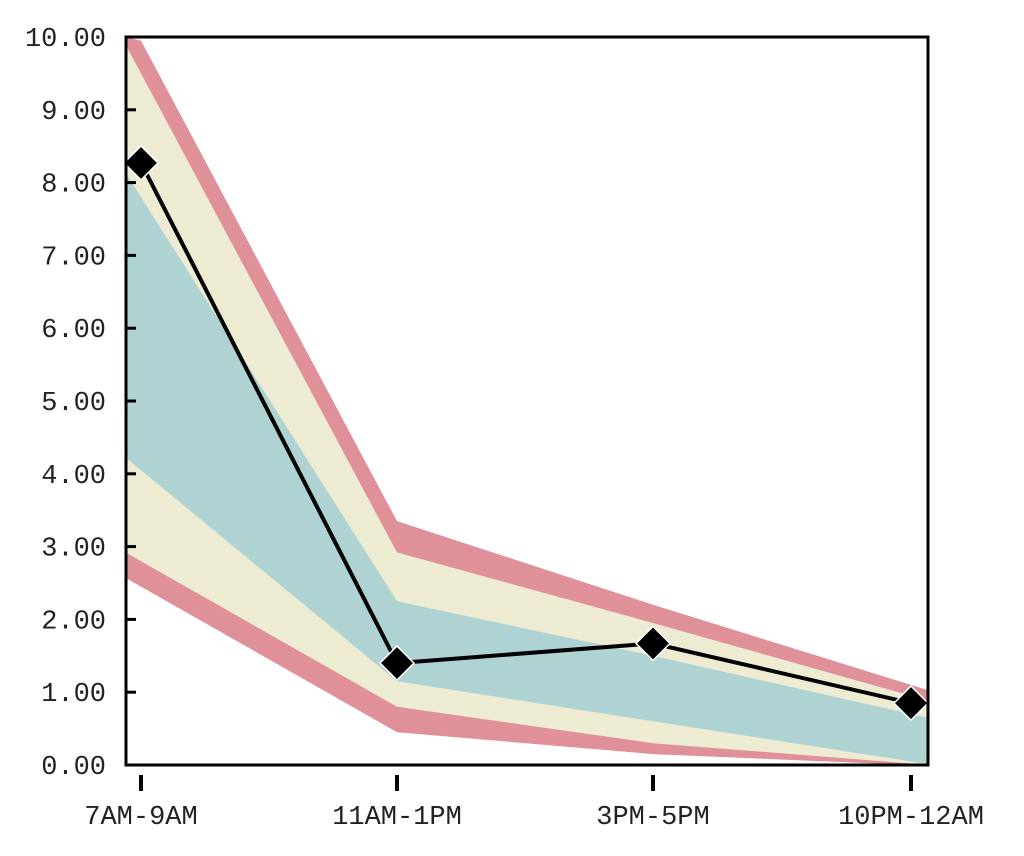 This screenshot has width=1024, height=856. Describe the element at coordinates (73, 331) in the screenshot. I see `y-tick-label: 6.00` at that location.